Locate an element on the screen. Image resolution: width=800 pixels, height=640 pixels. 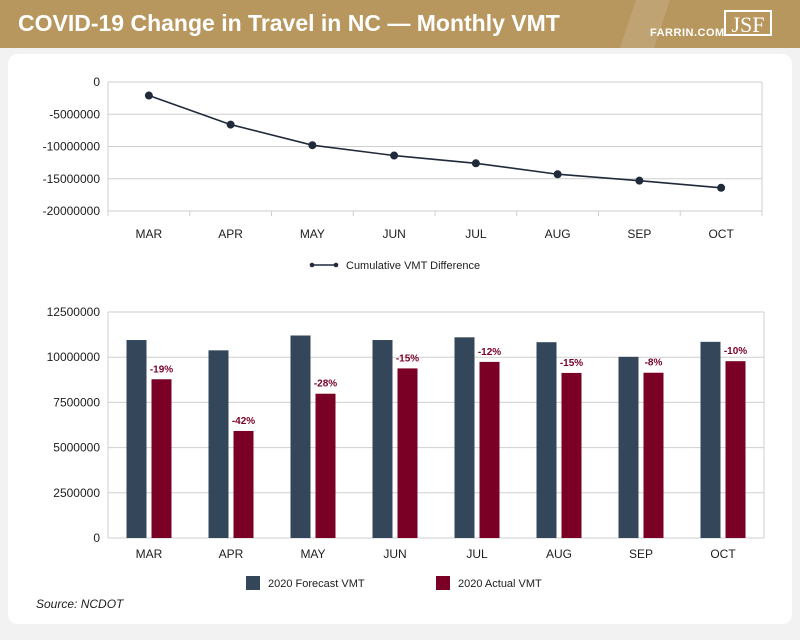
line-chart-x-tick-label: JUN is located at coordinates (393, 234).